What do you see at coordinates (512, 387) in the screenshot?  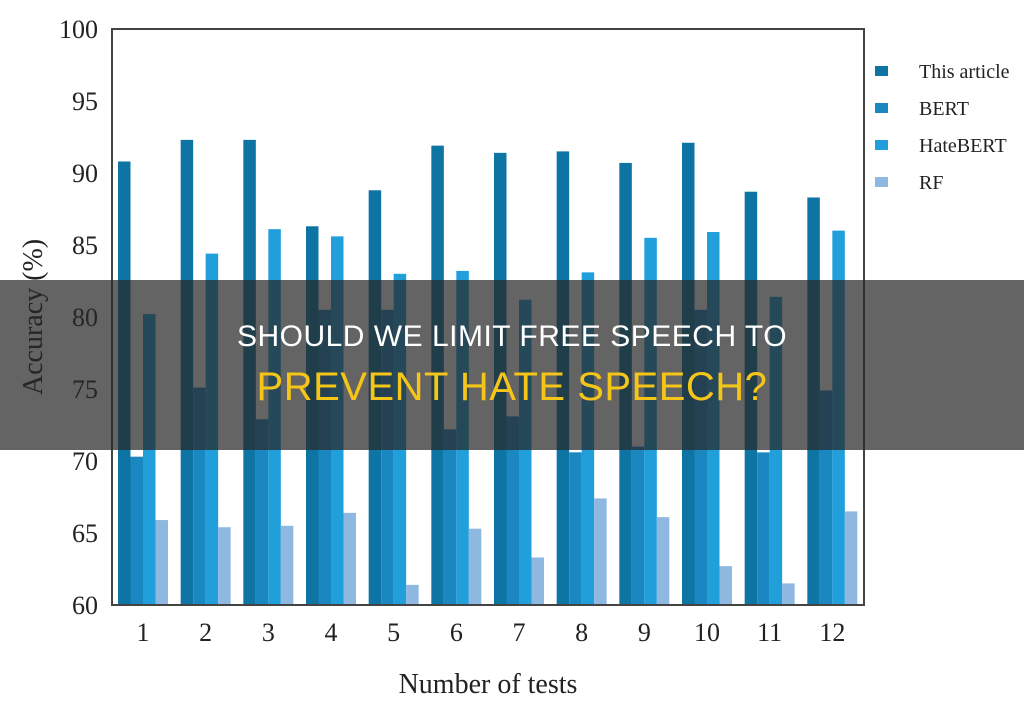 I see `banner-line-2: PREVENT HATE SPEECH?` at bounding box center [512, 387].